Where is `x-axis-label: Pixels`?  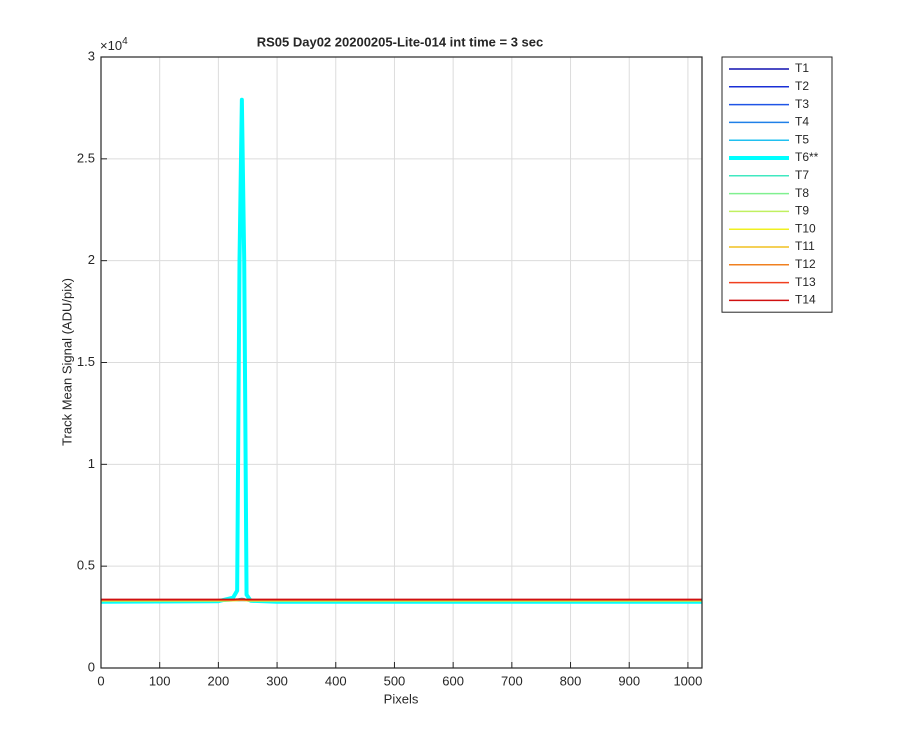 x-axis-label: Pixels is located at coordinates (401, 698).